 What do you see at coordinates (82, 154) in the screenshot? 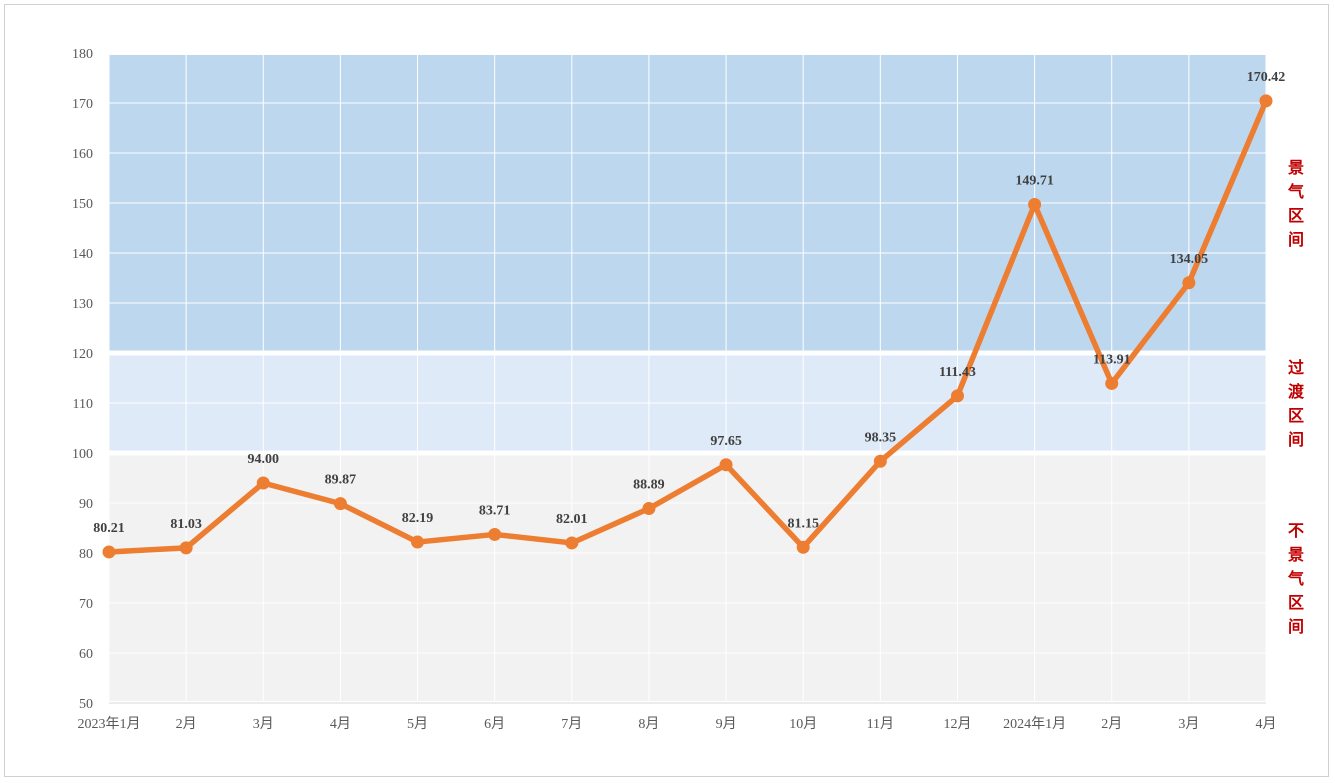
I see `y-tick-label: 160` at bounding box center [82, 154].